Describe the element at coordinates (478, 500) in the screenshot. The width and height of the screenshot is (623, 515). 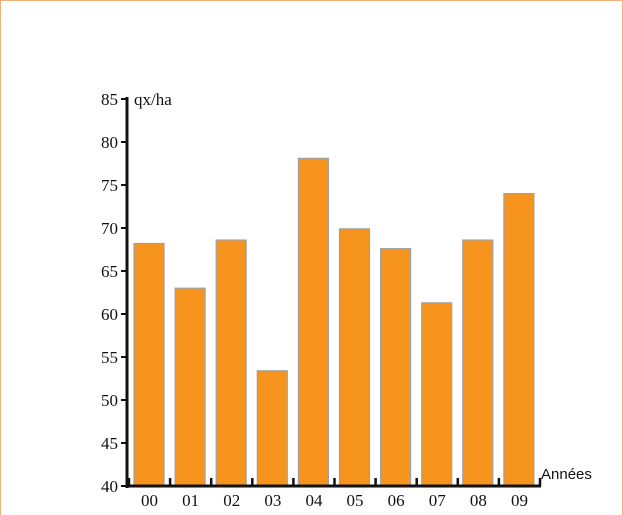
I see `x-category-label-08: 08` at that location.